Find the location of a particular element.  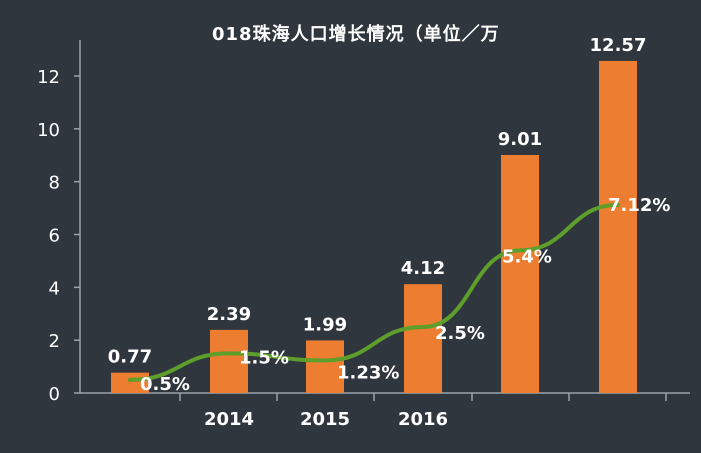

line-value-label: 1.5% is located at coordinates (264, 357).